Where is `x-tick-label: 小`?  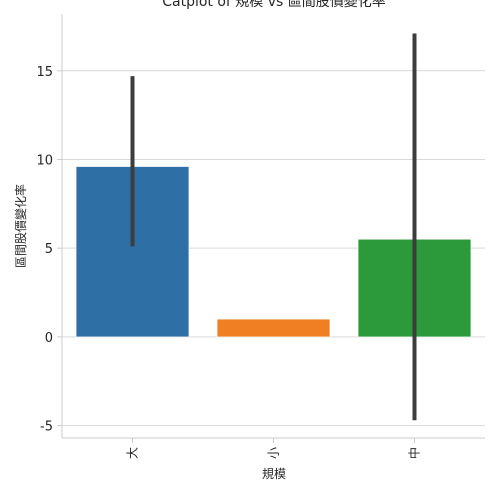
x-tick-label: 小 is located at coordinates (274, 453).